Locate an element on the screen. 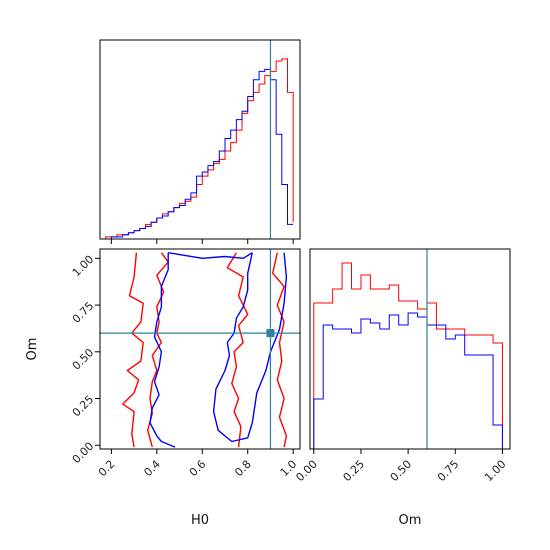 The width and height of the screenshot is (550, 550). h0-histogram-frame is located at coordinates (200, 139).